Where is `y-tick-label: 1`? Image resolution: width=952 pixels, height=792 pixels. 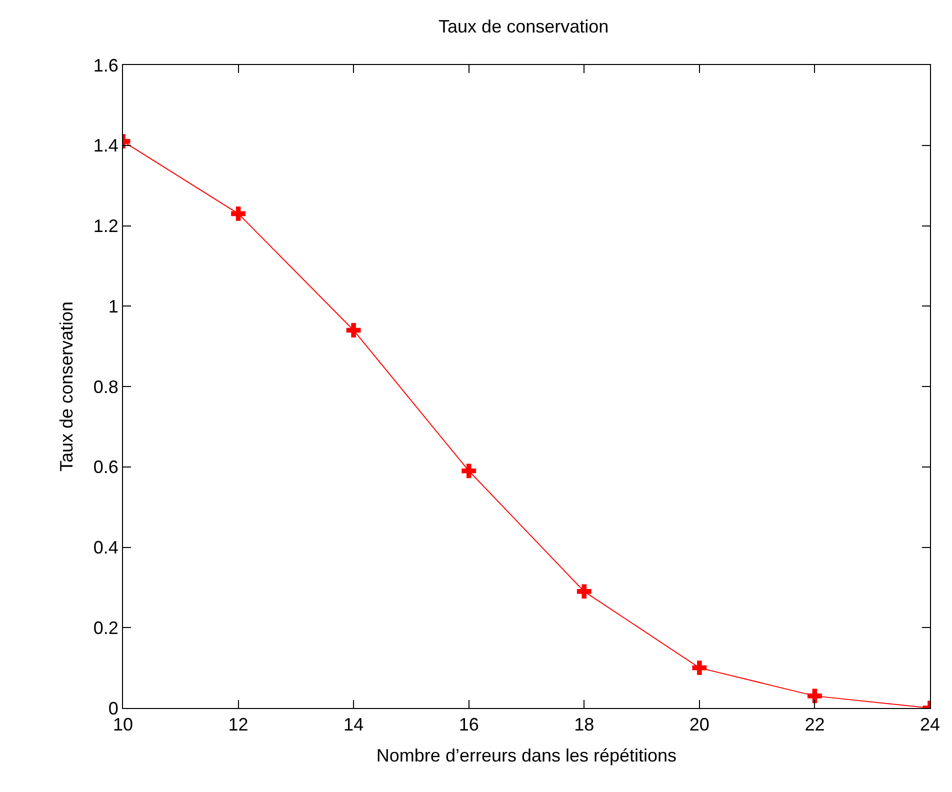 y-tick-label: 1 is located at coordinates (113, 306).